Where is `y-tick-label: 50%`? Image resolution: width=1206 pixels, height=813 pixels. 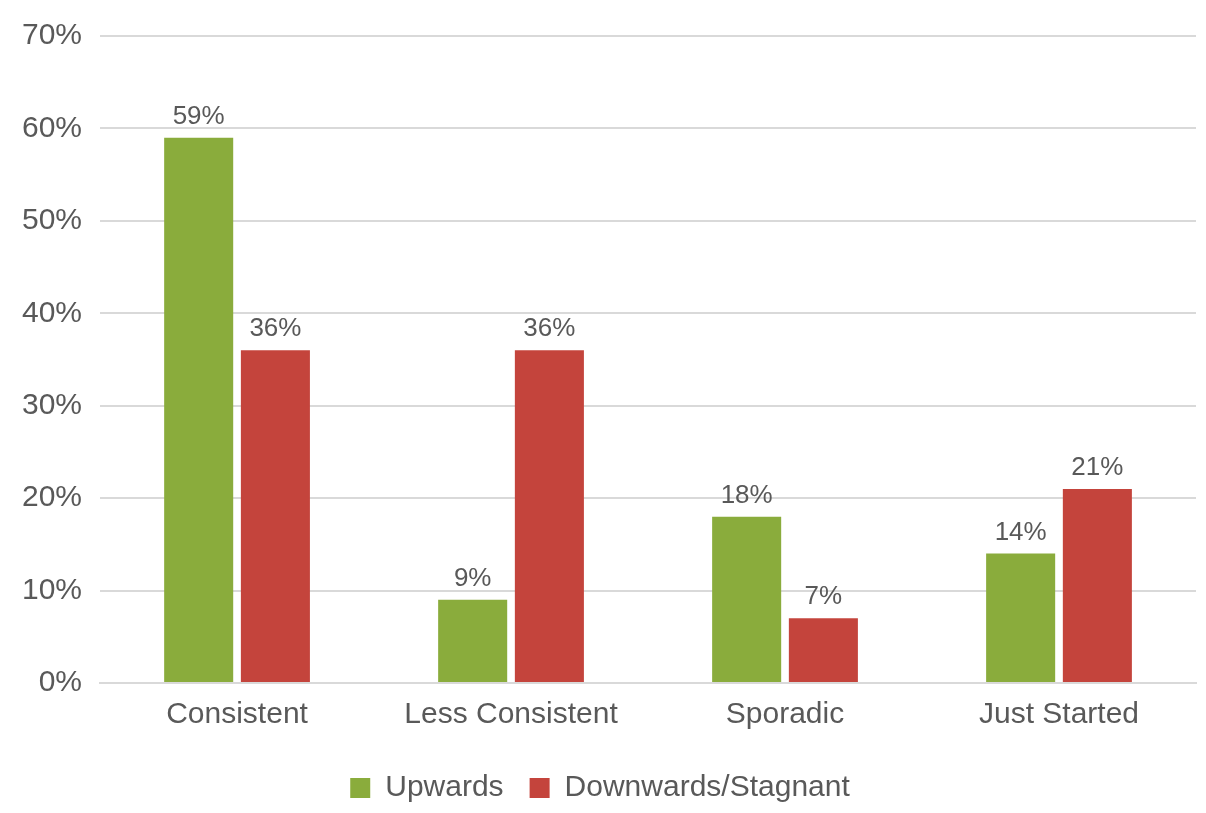
y-tick-label: 50% is located at coordinates (52, 219).